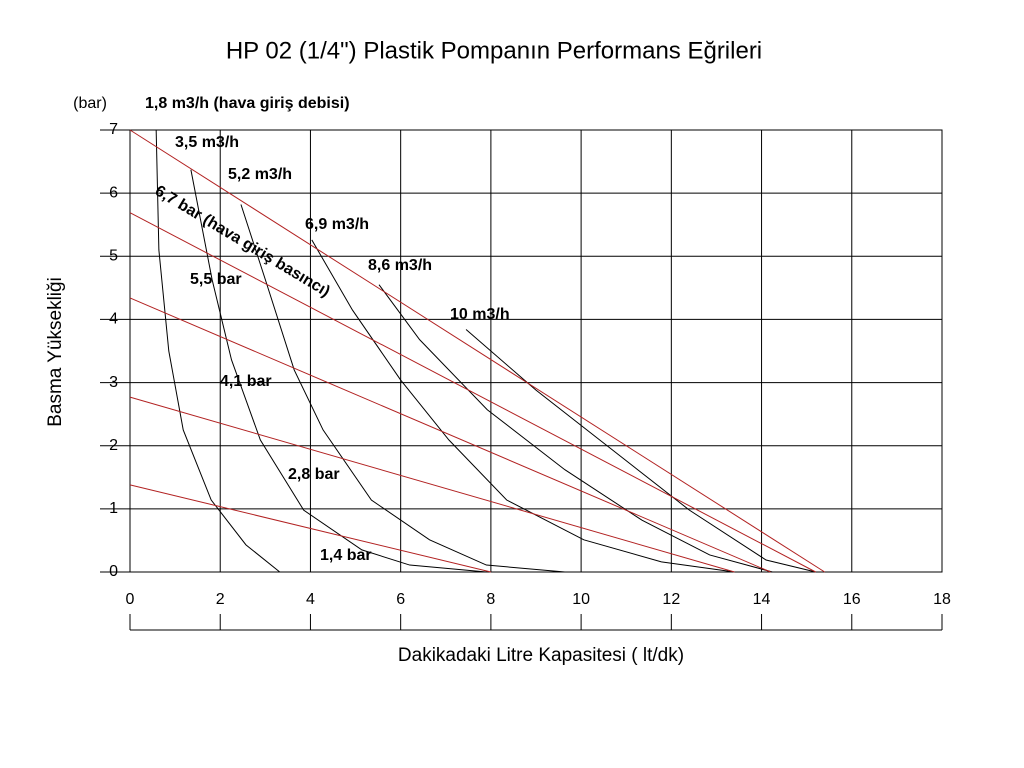 The image size is (1024, 768). What do you see at coordinates (130, 599) in the screenshot?
I see `x-tick-label: 0` at bounding box center [130, 599].